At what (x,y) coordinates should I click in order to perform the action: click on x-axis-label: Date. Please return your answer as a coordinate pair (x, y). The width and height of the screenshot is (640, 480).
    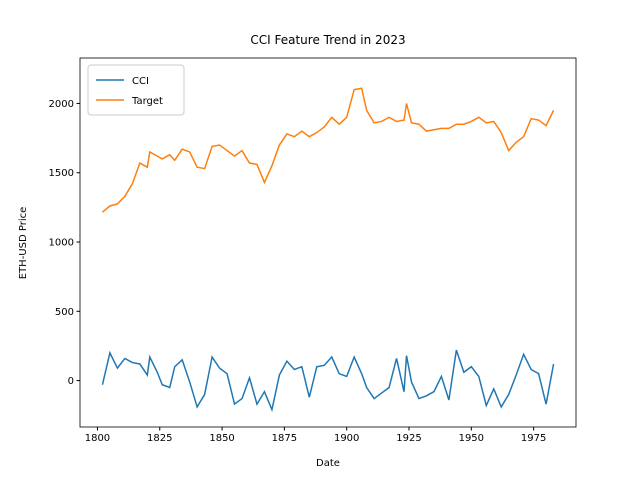
    Looking at the image, I should click on (328, 463).